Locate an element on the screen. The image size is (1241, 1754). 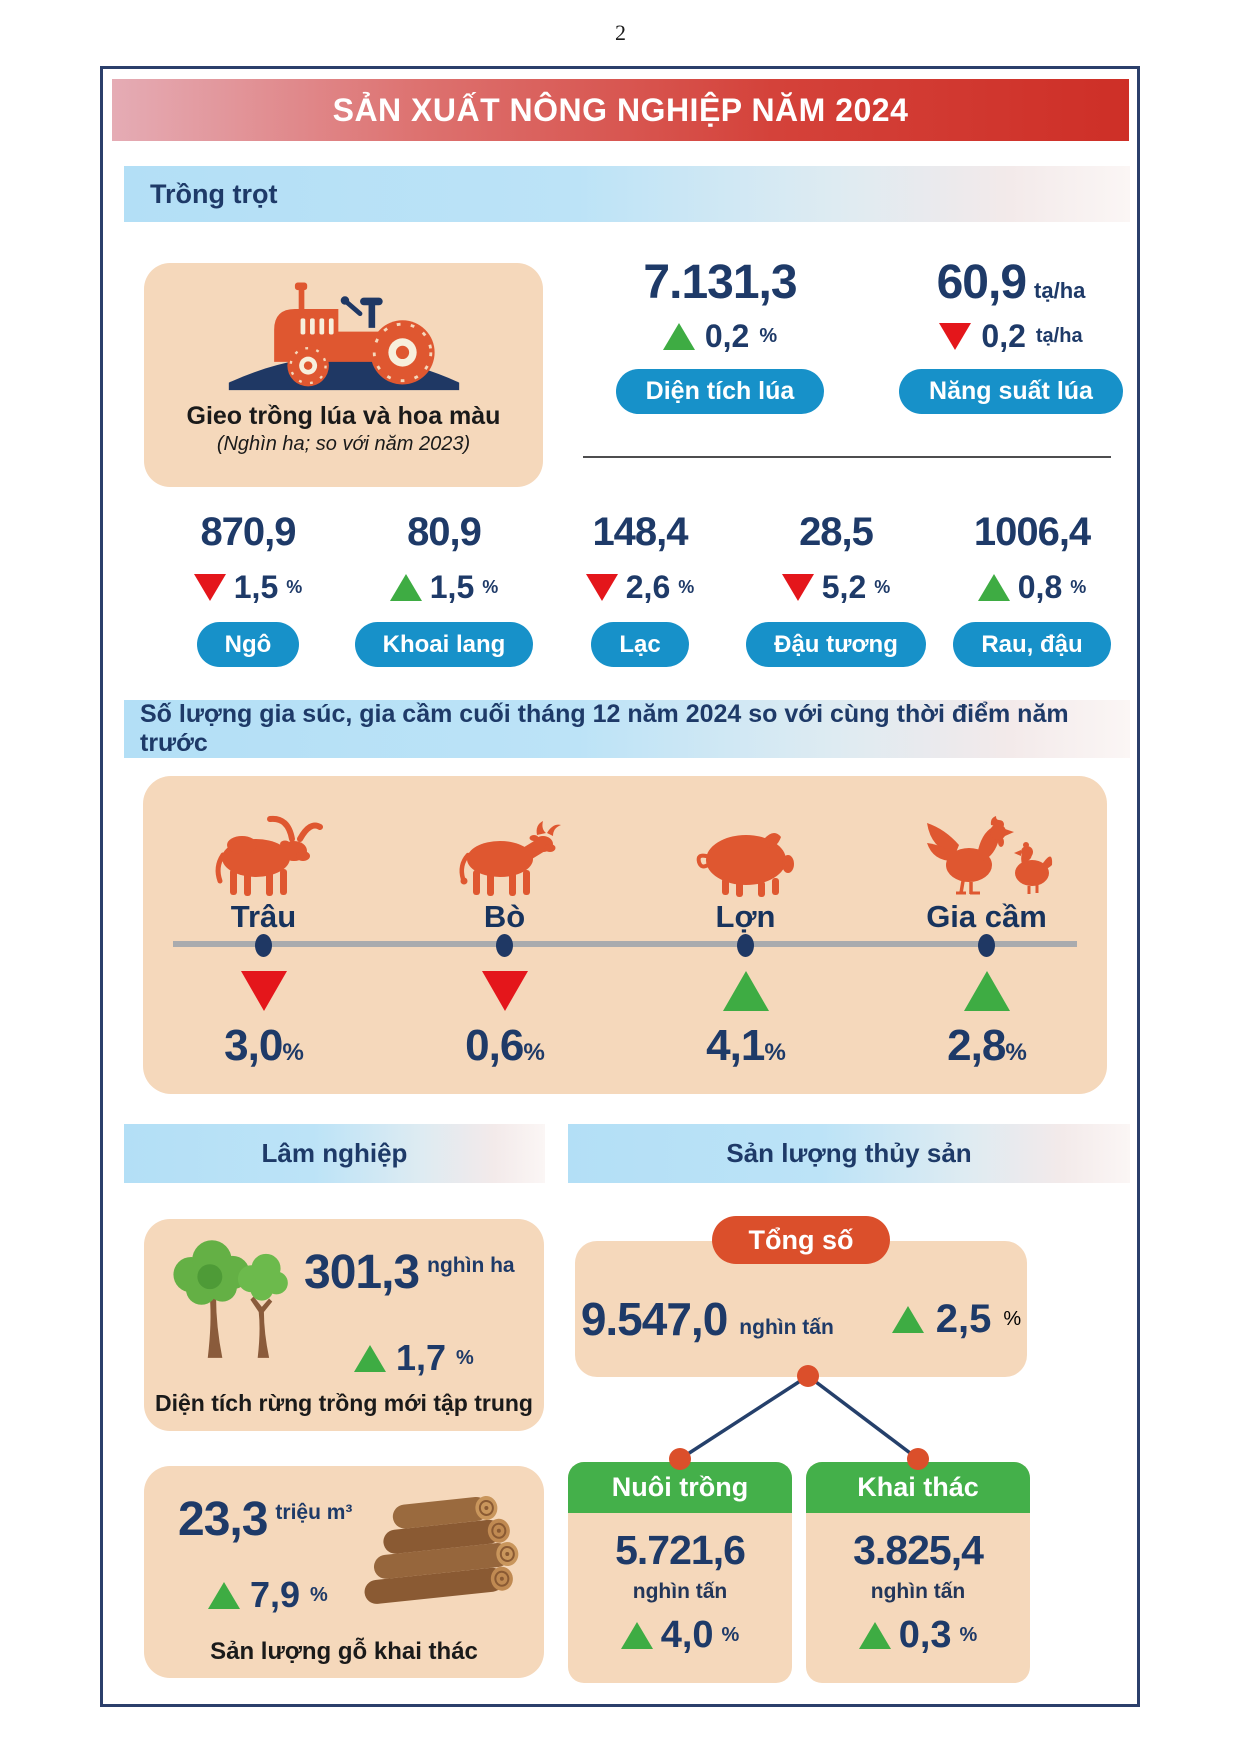
crop-stat-ngo: 870,9 1,5% Ngô is located at coordinates (248, 588).